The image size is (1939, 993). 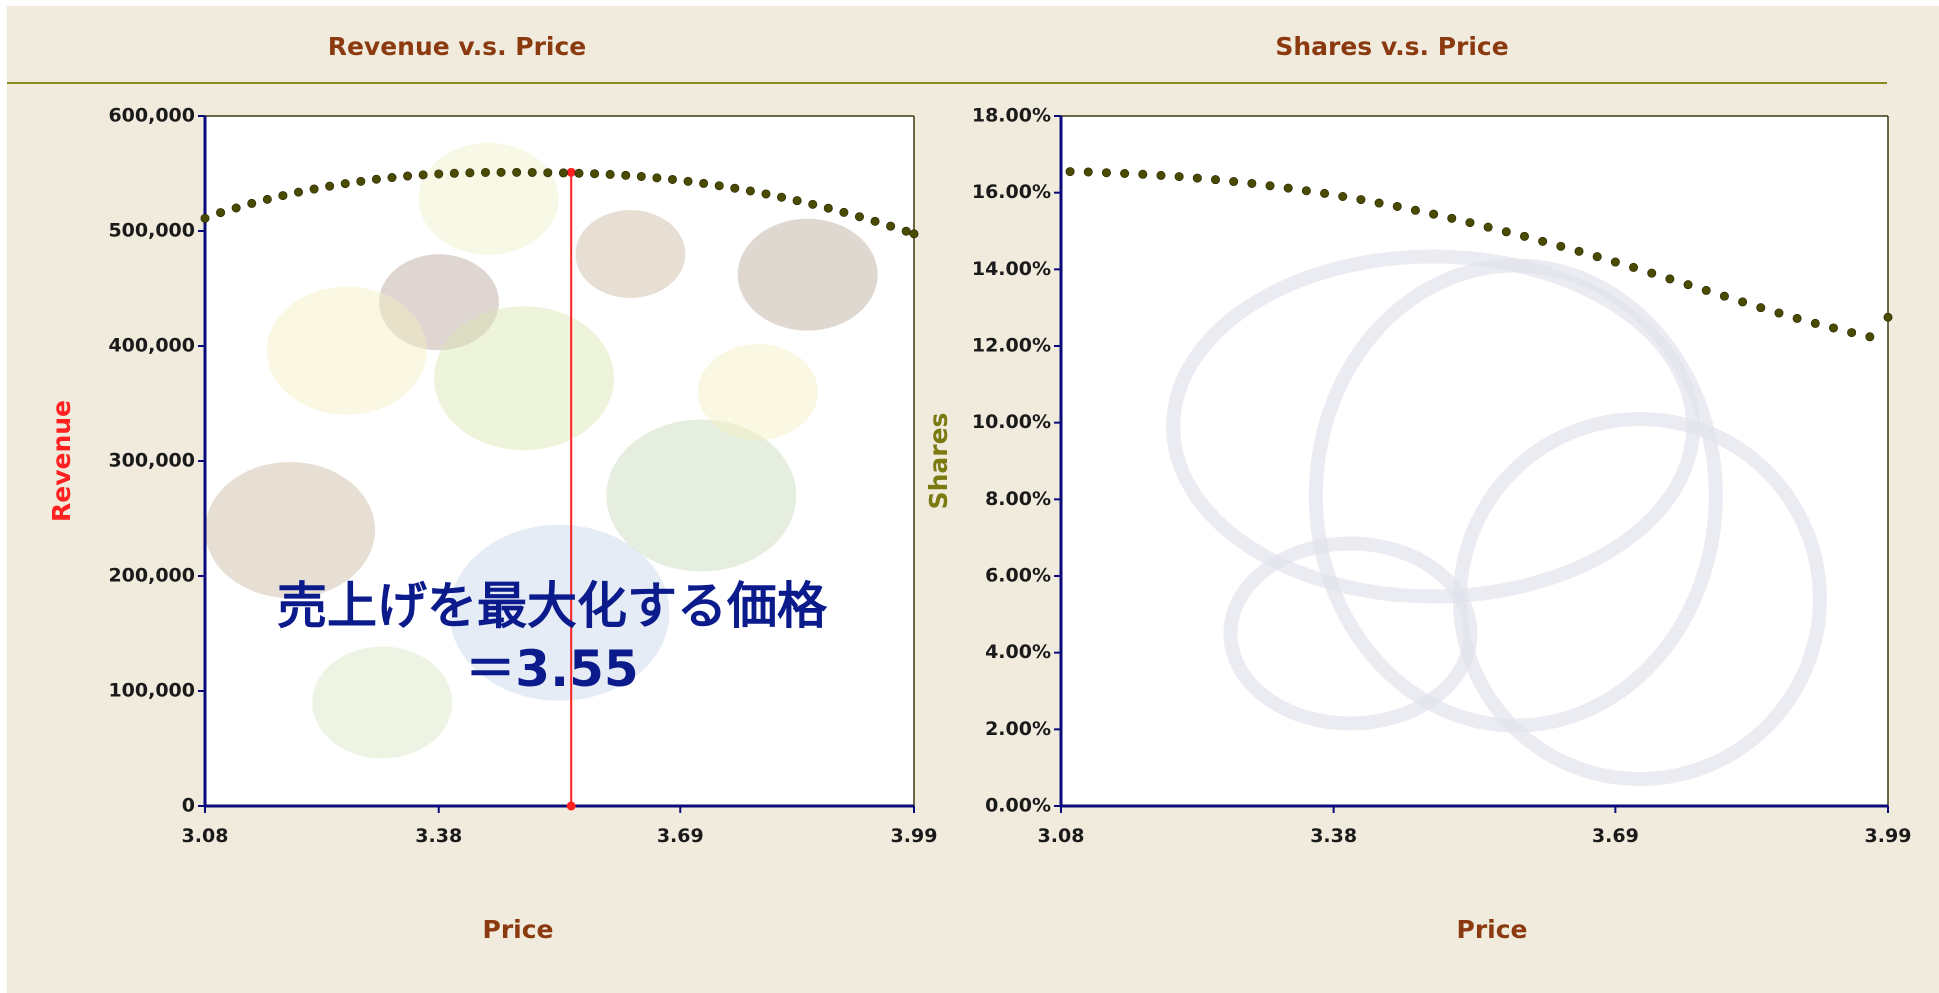 I want to click on y-tick-label: 400,000, so click(x=151, y=346).